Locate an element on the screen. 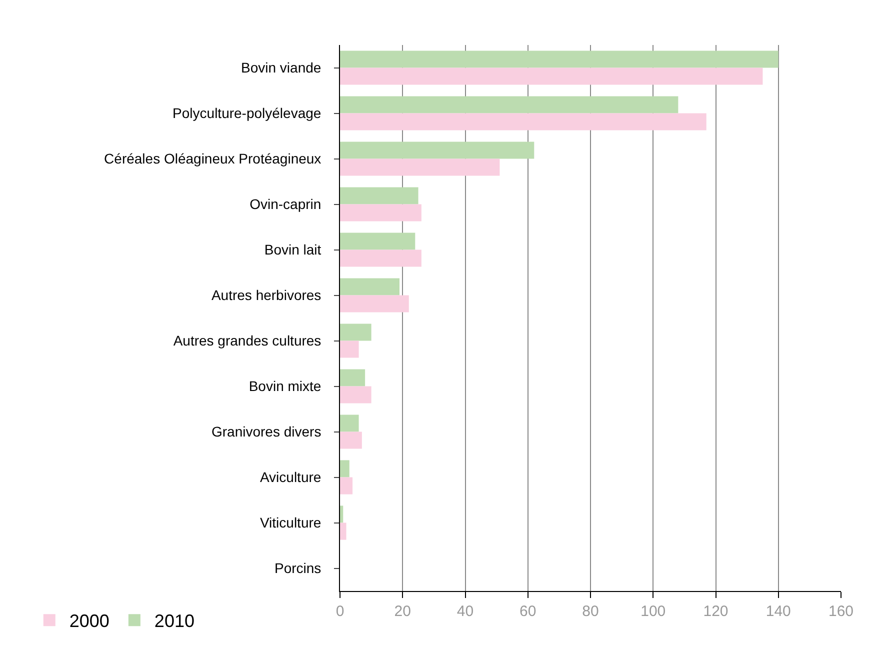 The image size is (896, 651). y-tick-label: Viticulture is located at coordinates (291, 522).